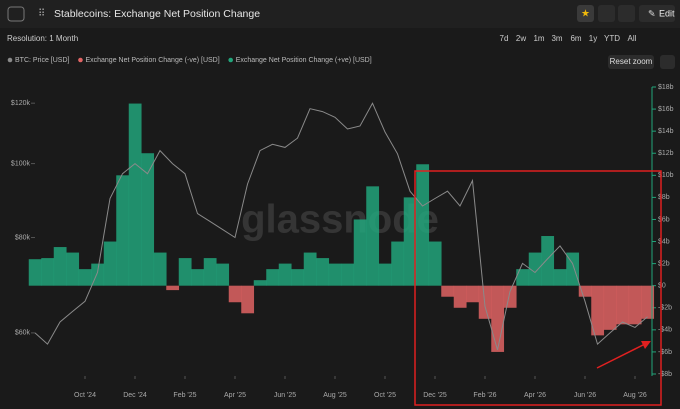 The height and width of the screenshot is (409, 680). What do you see at coordinates (585, 395) in the screenshot?
I see `x-tick-label: Jun '26` at bounding box center [585, 395].